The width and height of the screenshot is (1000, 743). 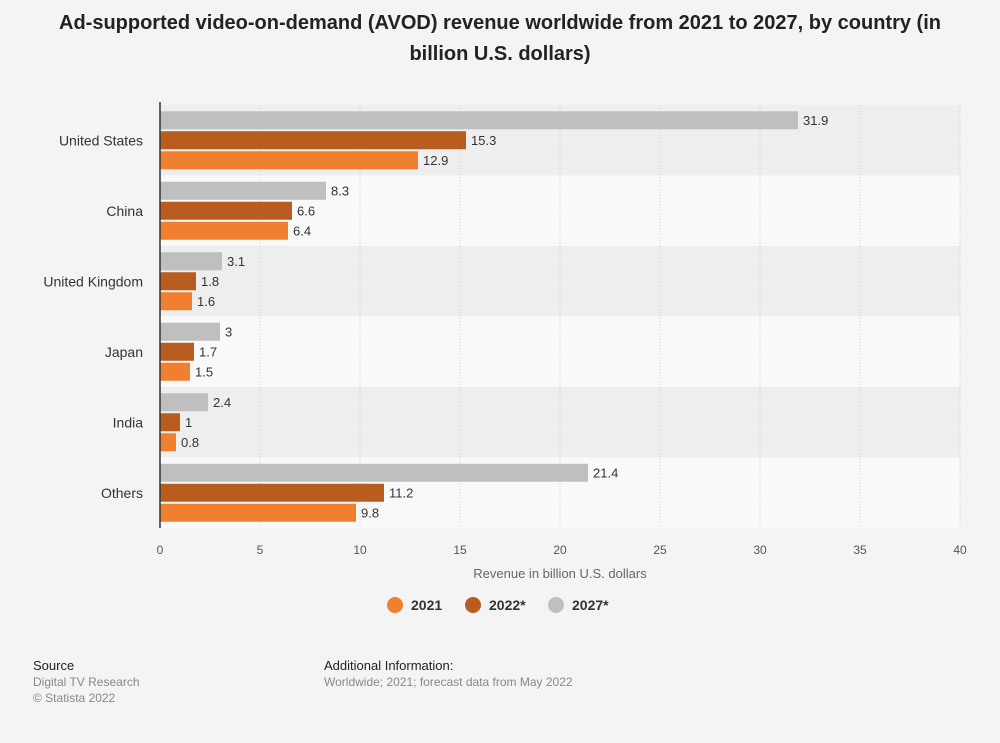 I want to click on category-label-others: Others, so click(x=122, y=493).